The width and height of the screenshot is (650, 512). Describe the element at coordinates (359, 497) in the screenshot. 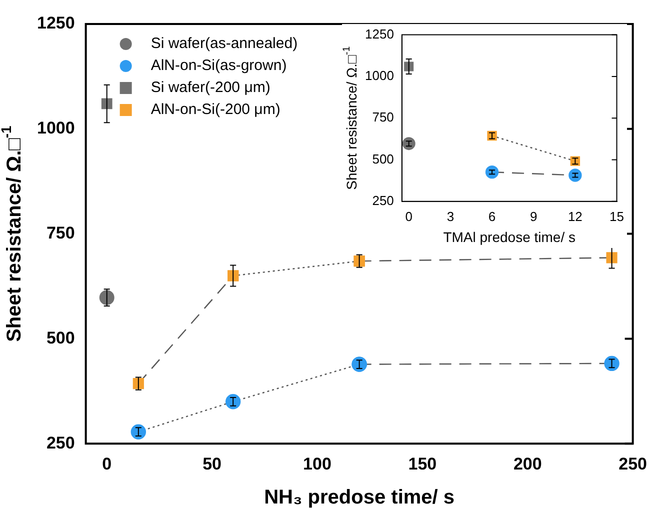

I see `x-axis-title: NH₃ predose time/ s` at that location.